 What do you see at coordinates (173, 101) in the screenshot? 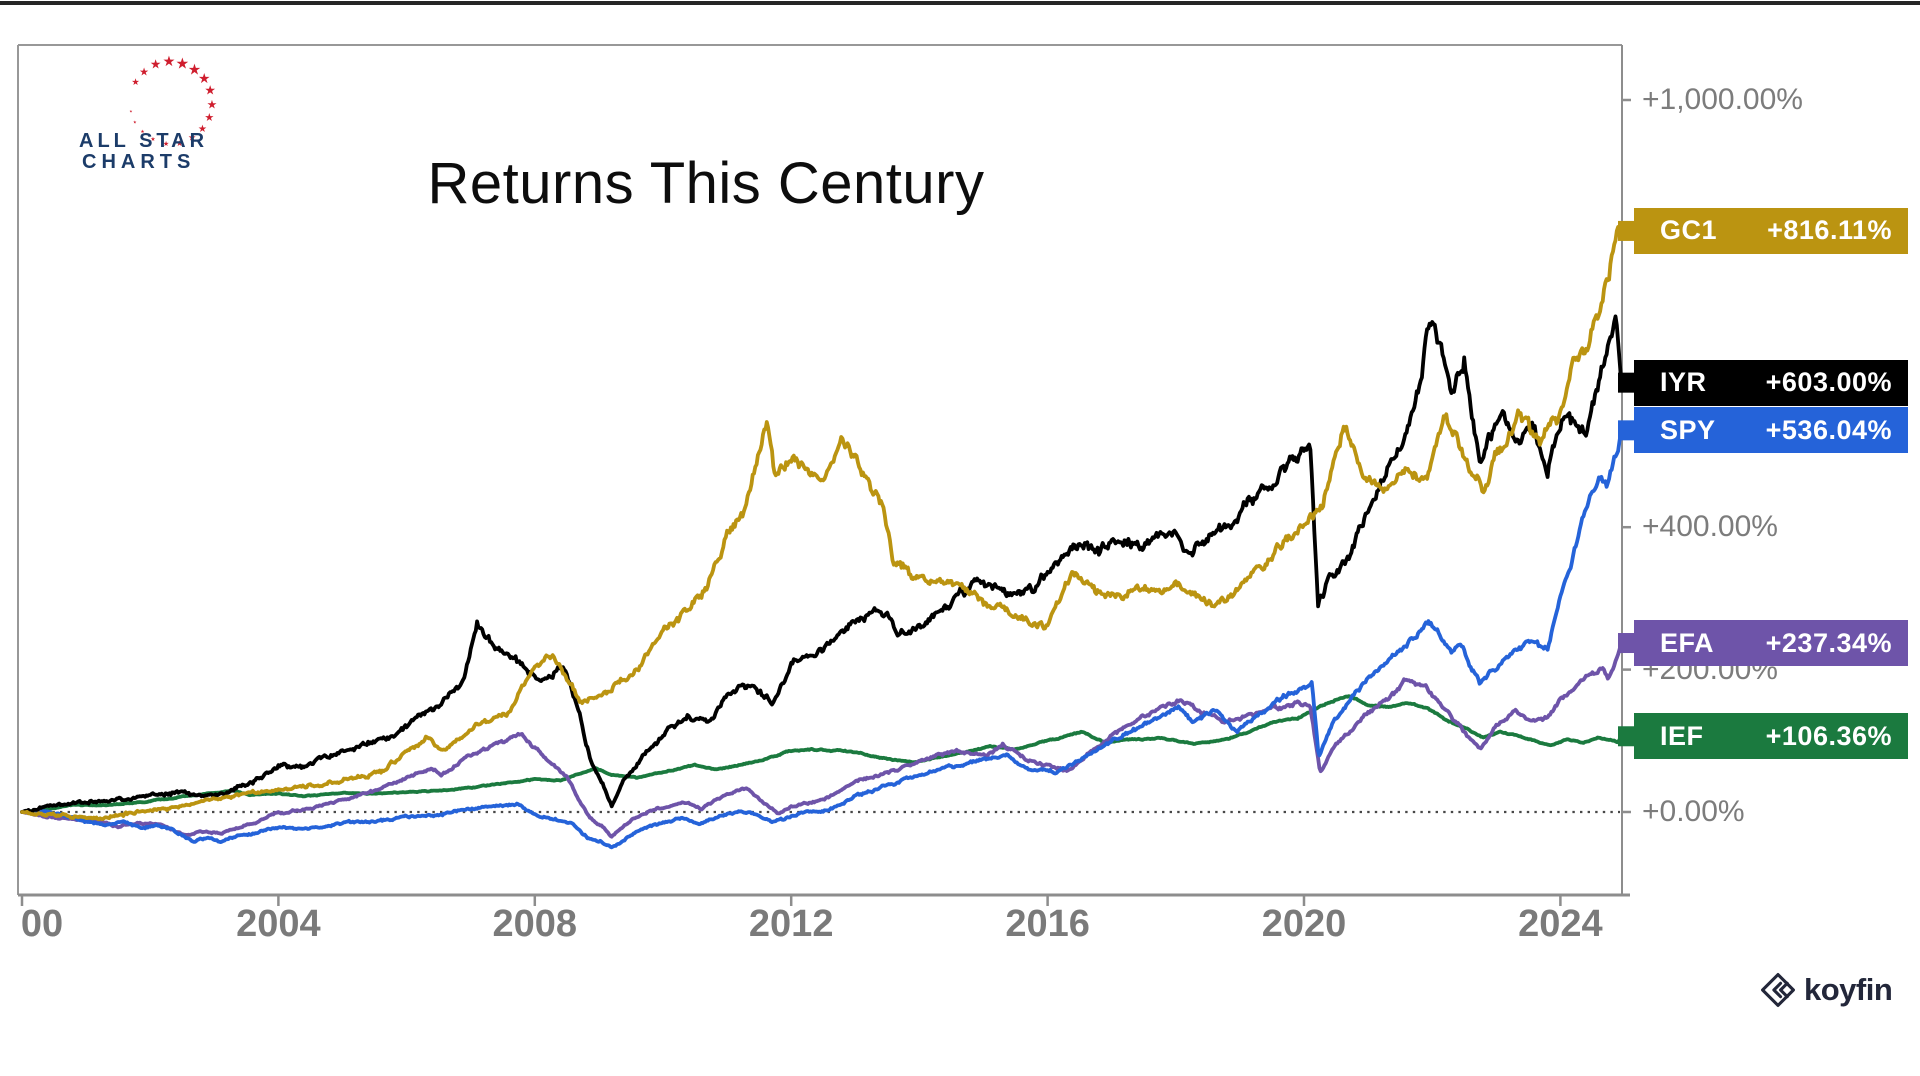
I see `star-circle-icon: ★★ ★ ★ ★★★★★★★★★★★★★★` at bounding box center [173, 101].